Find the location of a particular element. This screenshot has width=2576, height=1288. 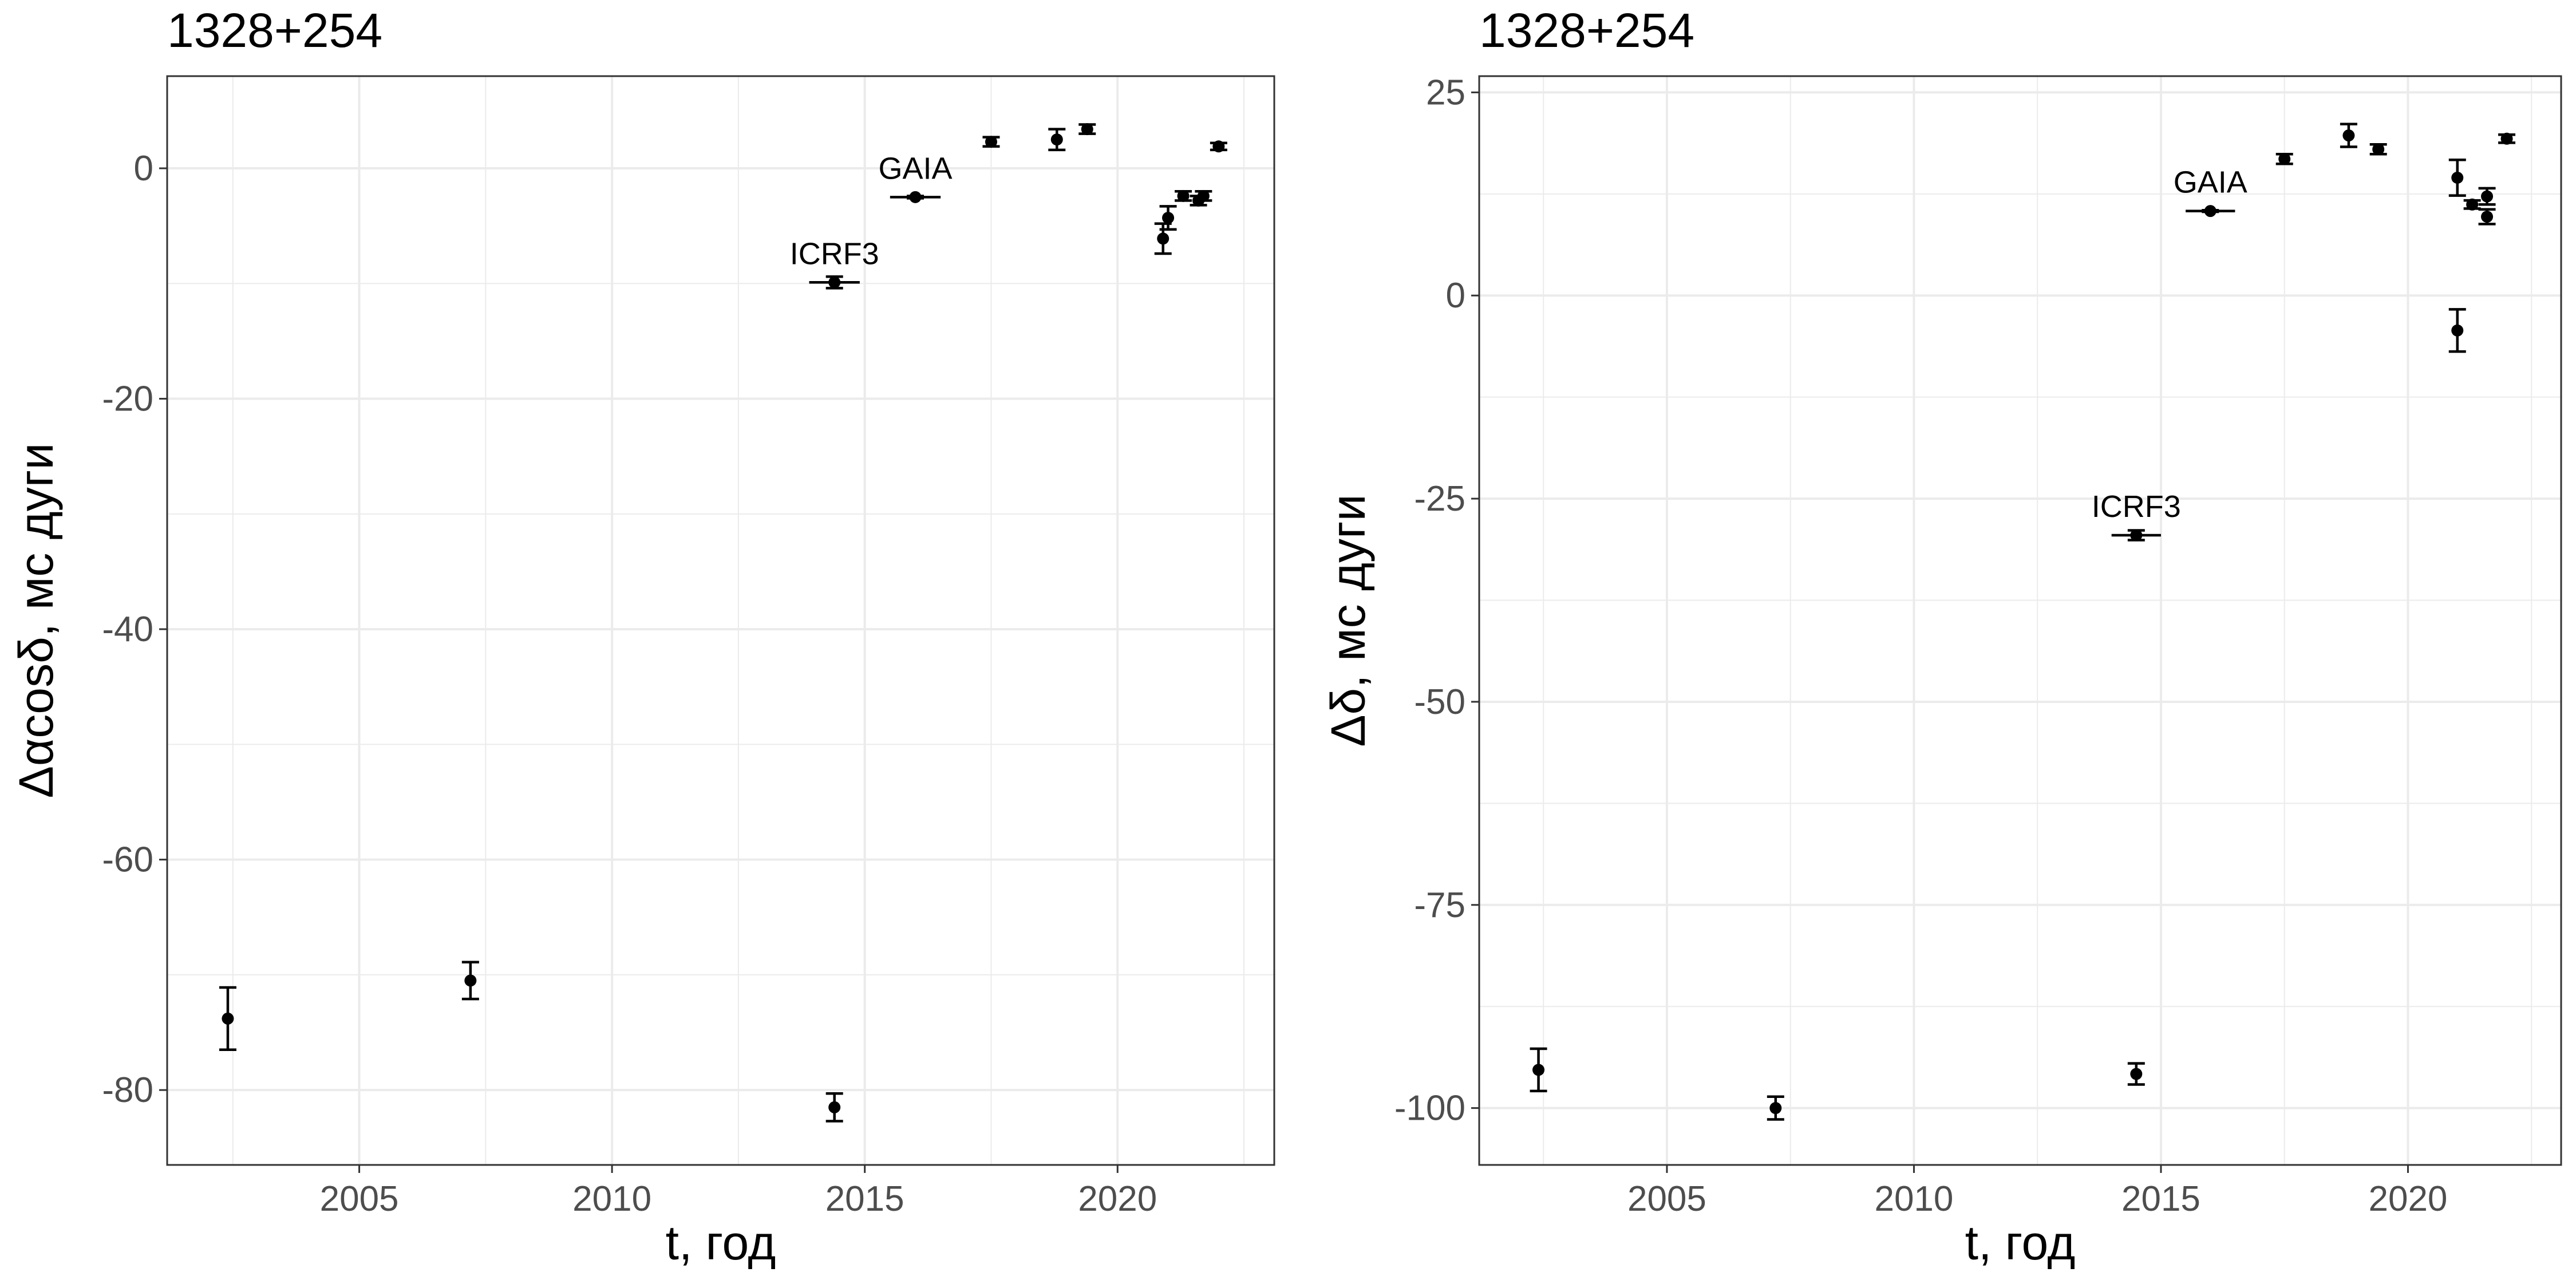

panel-left-y-ticks: 0 -20 -40 -60 -80 is located at coordinates (134, 629).